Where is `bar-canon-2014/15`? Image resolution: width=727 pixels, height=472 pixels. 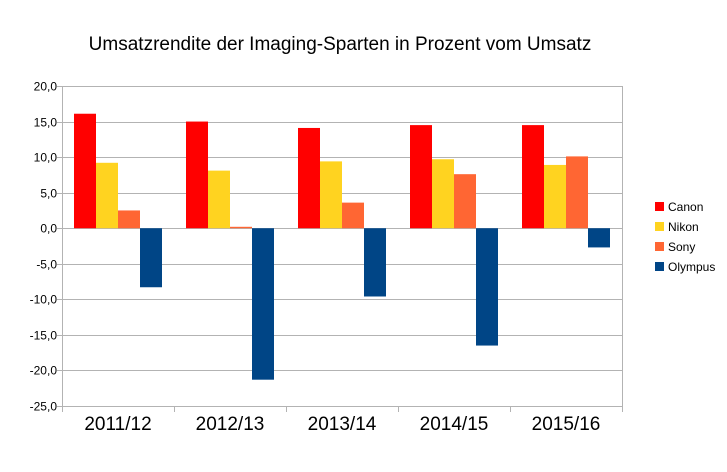 bar-canon-2014/15 is located at coordinates (421, 177).